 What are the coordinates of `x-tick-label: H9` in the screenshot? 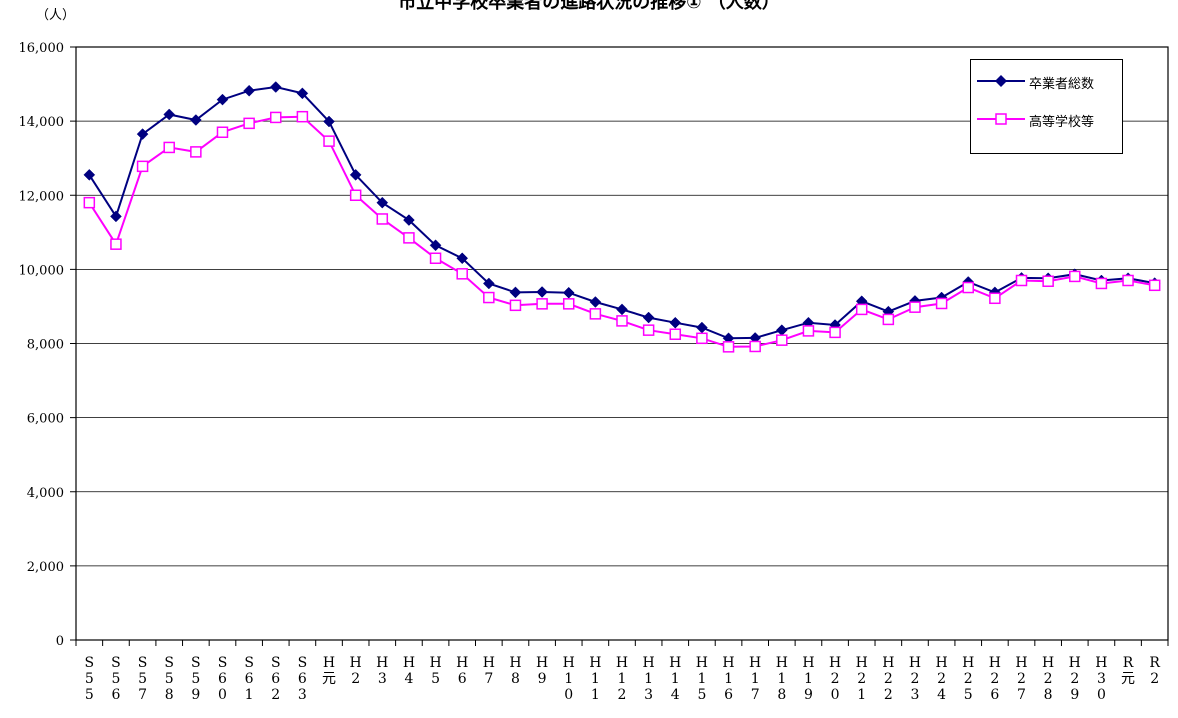 It's located at (542, 671).